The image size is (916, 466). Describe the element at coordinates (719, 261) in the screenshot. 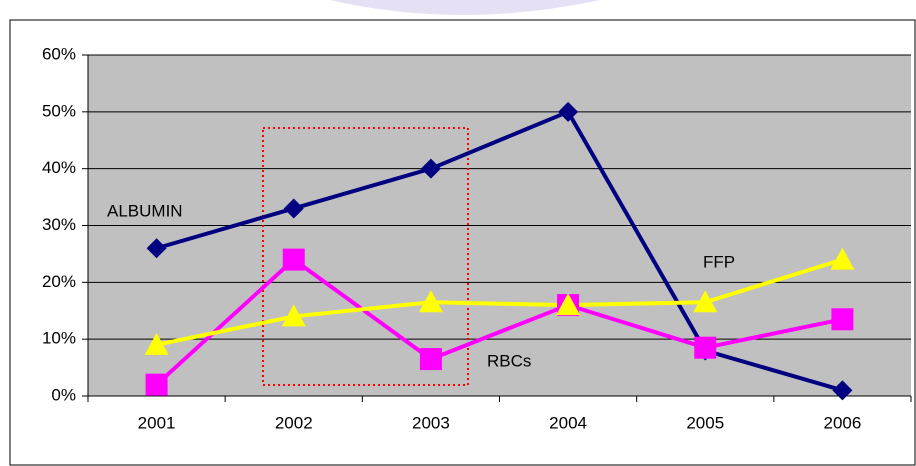

I see `series-label: FFP` at that location.